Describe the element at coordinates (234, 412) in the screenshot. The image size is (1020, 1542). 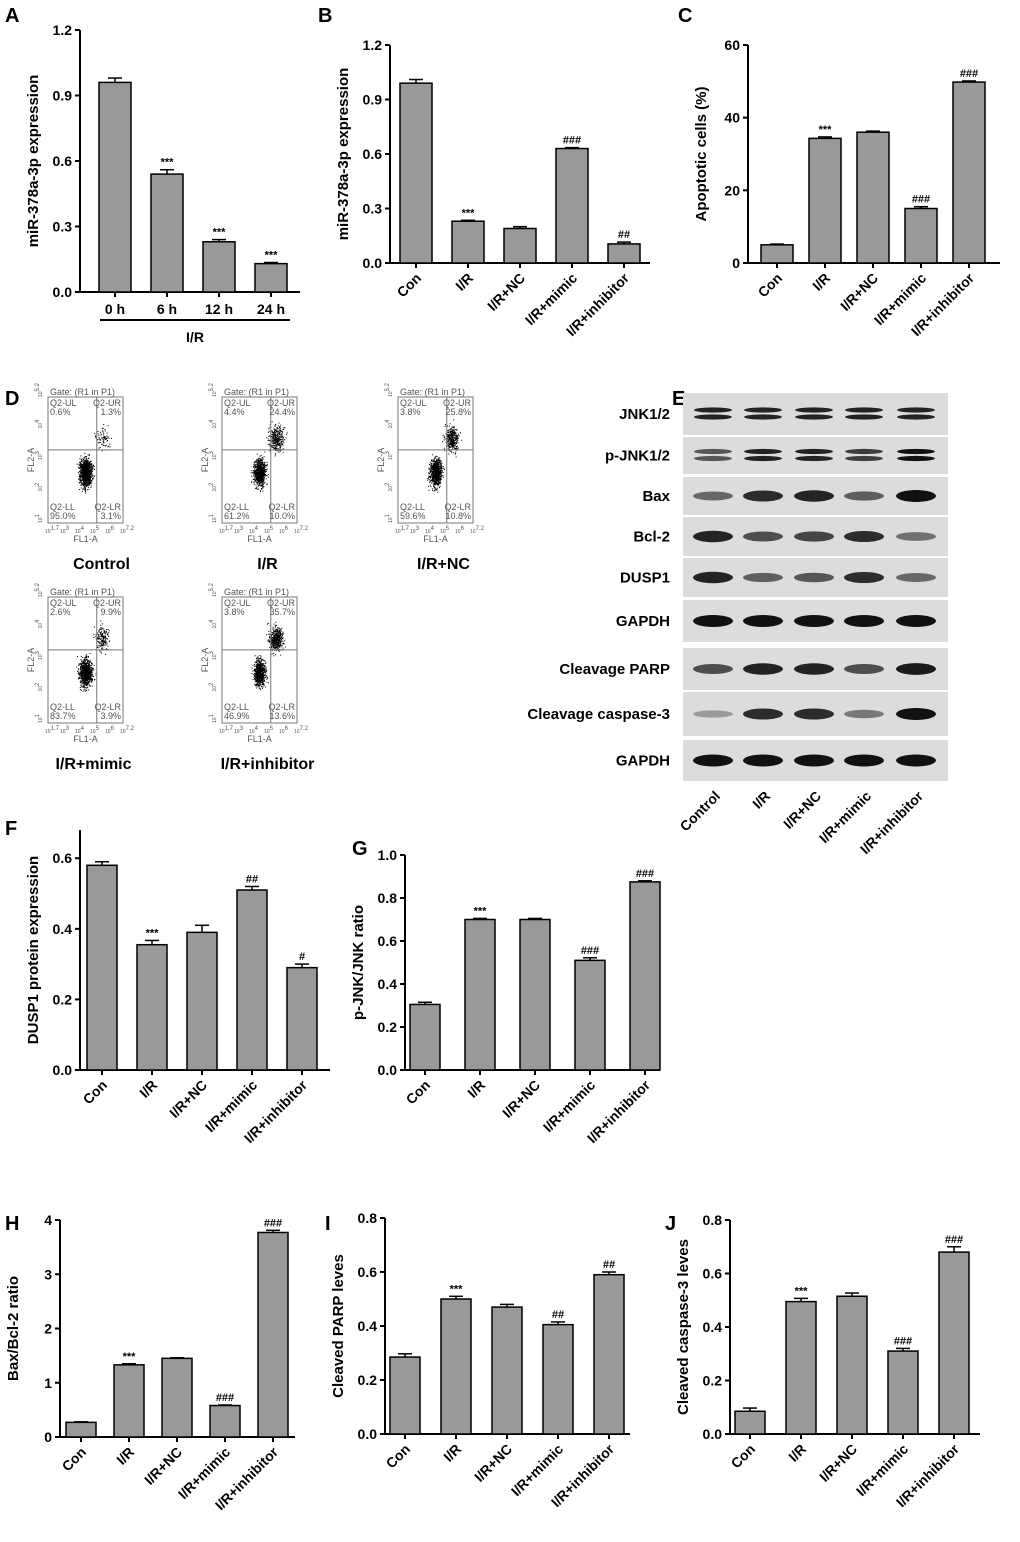
I see `quadrant-ul-value: 4.4%` at that location.